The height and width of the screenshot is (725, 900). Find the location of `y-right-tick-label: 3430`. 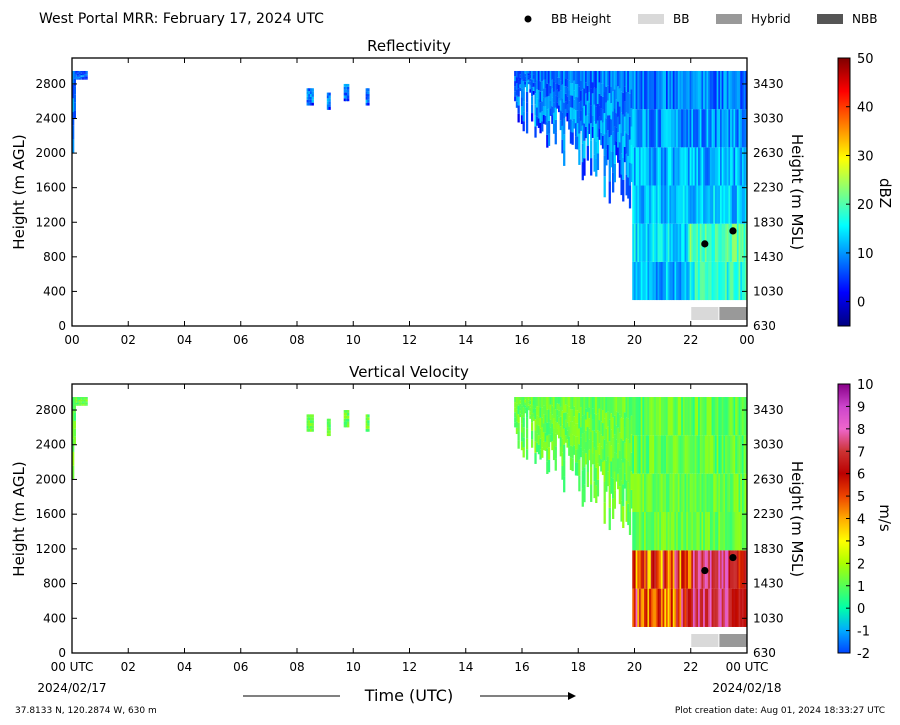

y-right-tick-label: 3430 is located at coordinates (768, 410).